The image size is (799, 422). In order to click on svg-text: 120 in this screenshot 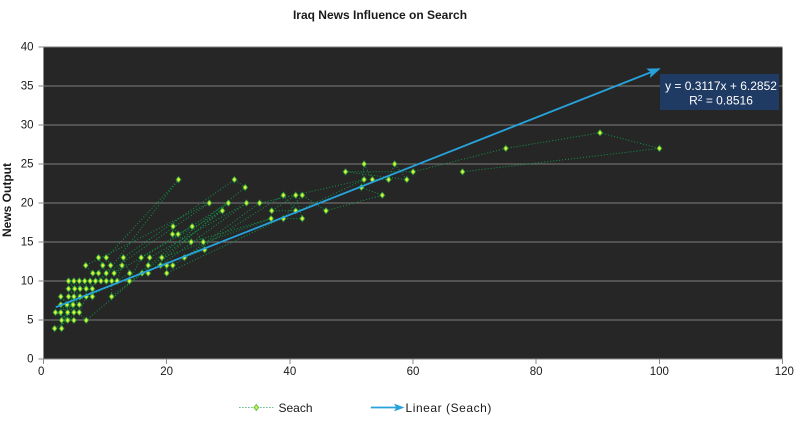, I will do `click(784, 372)`.